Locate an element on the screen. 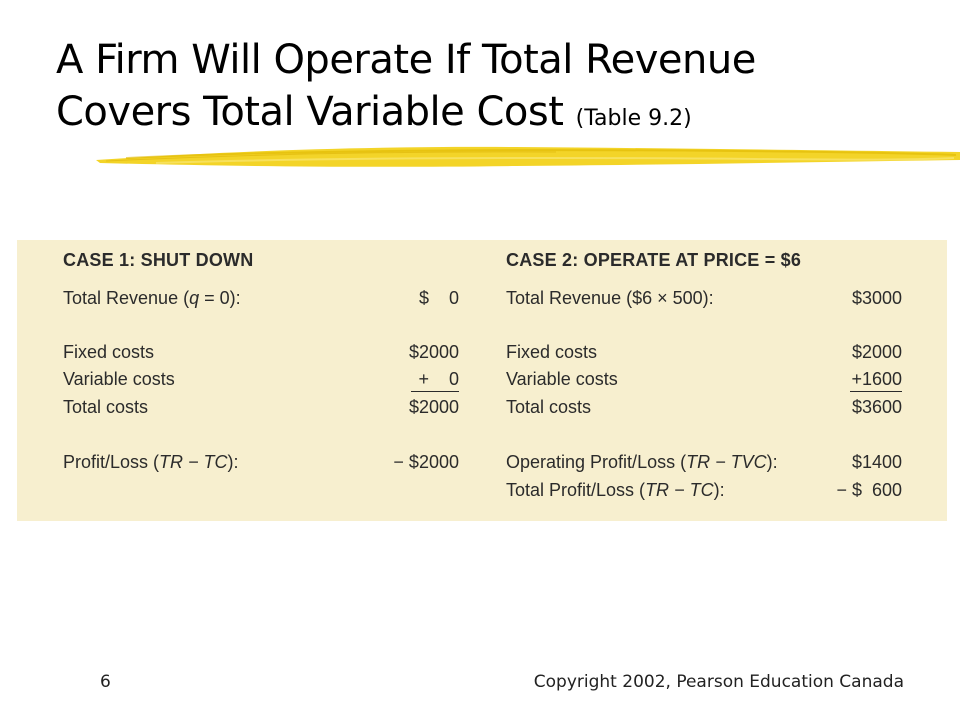  case1-revenue-label-var: q is located at coordinates (194, 298).